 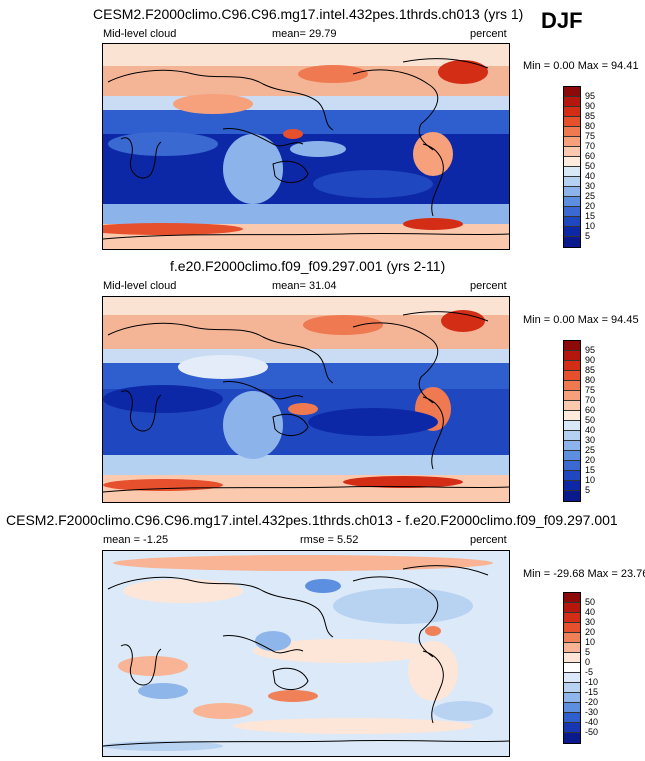 What do you see at coordinates (304, 286) in the screenshot?
I see `panel-2-mean-label: mean= 31.04` at bounding box center [304, 286].